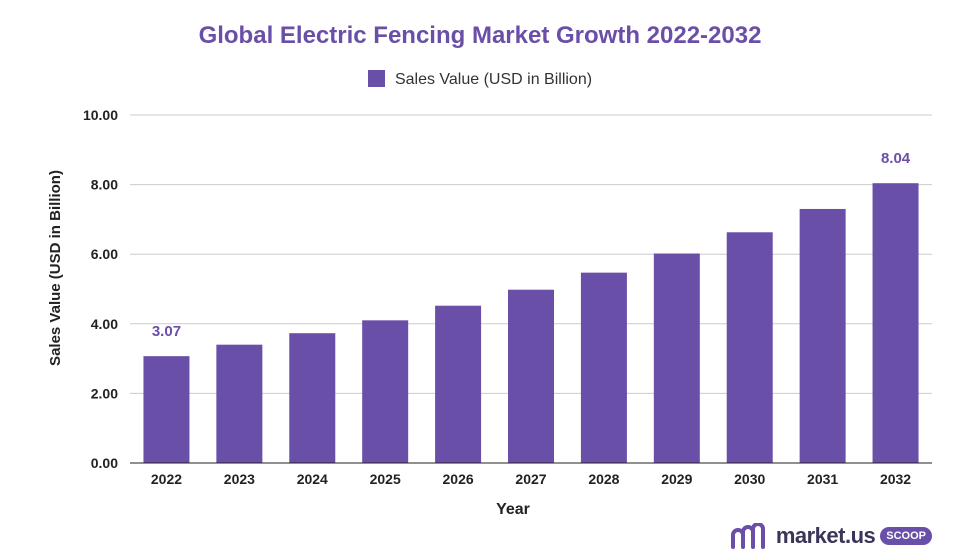  Describe the element at coordinates (603, 479) in the screenshot. I see `x-tick-label: 2028` at that location.